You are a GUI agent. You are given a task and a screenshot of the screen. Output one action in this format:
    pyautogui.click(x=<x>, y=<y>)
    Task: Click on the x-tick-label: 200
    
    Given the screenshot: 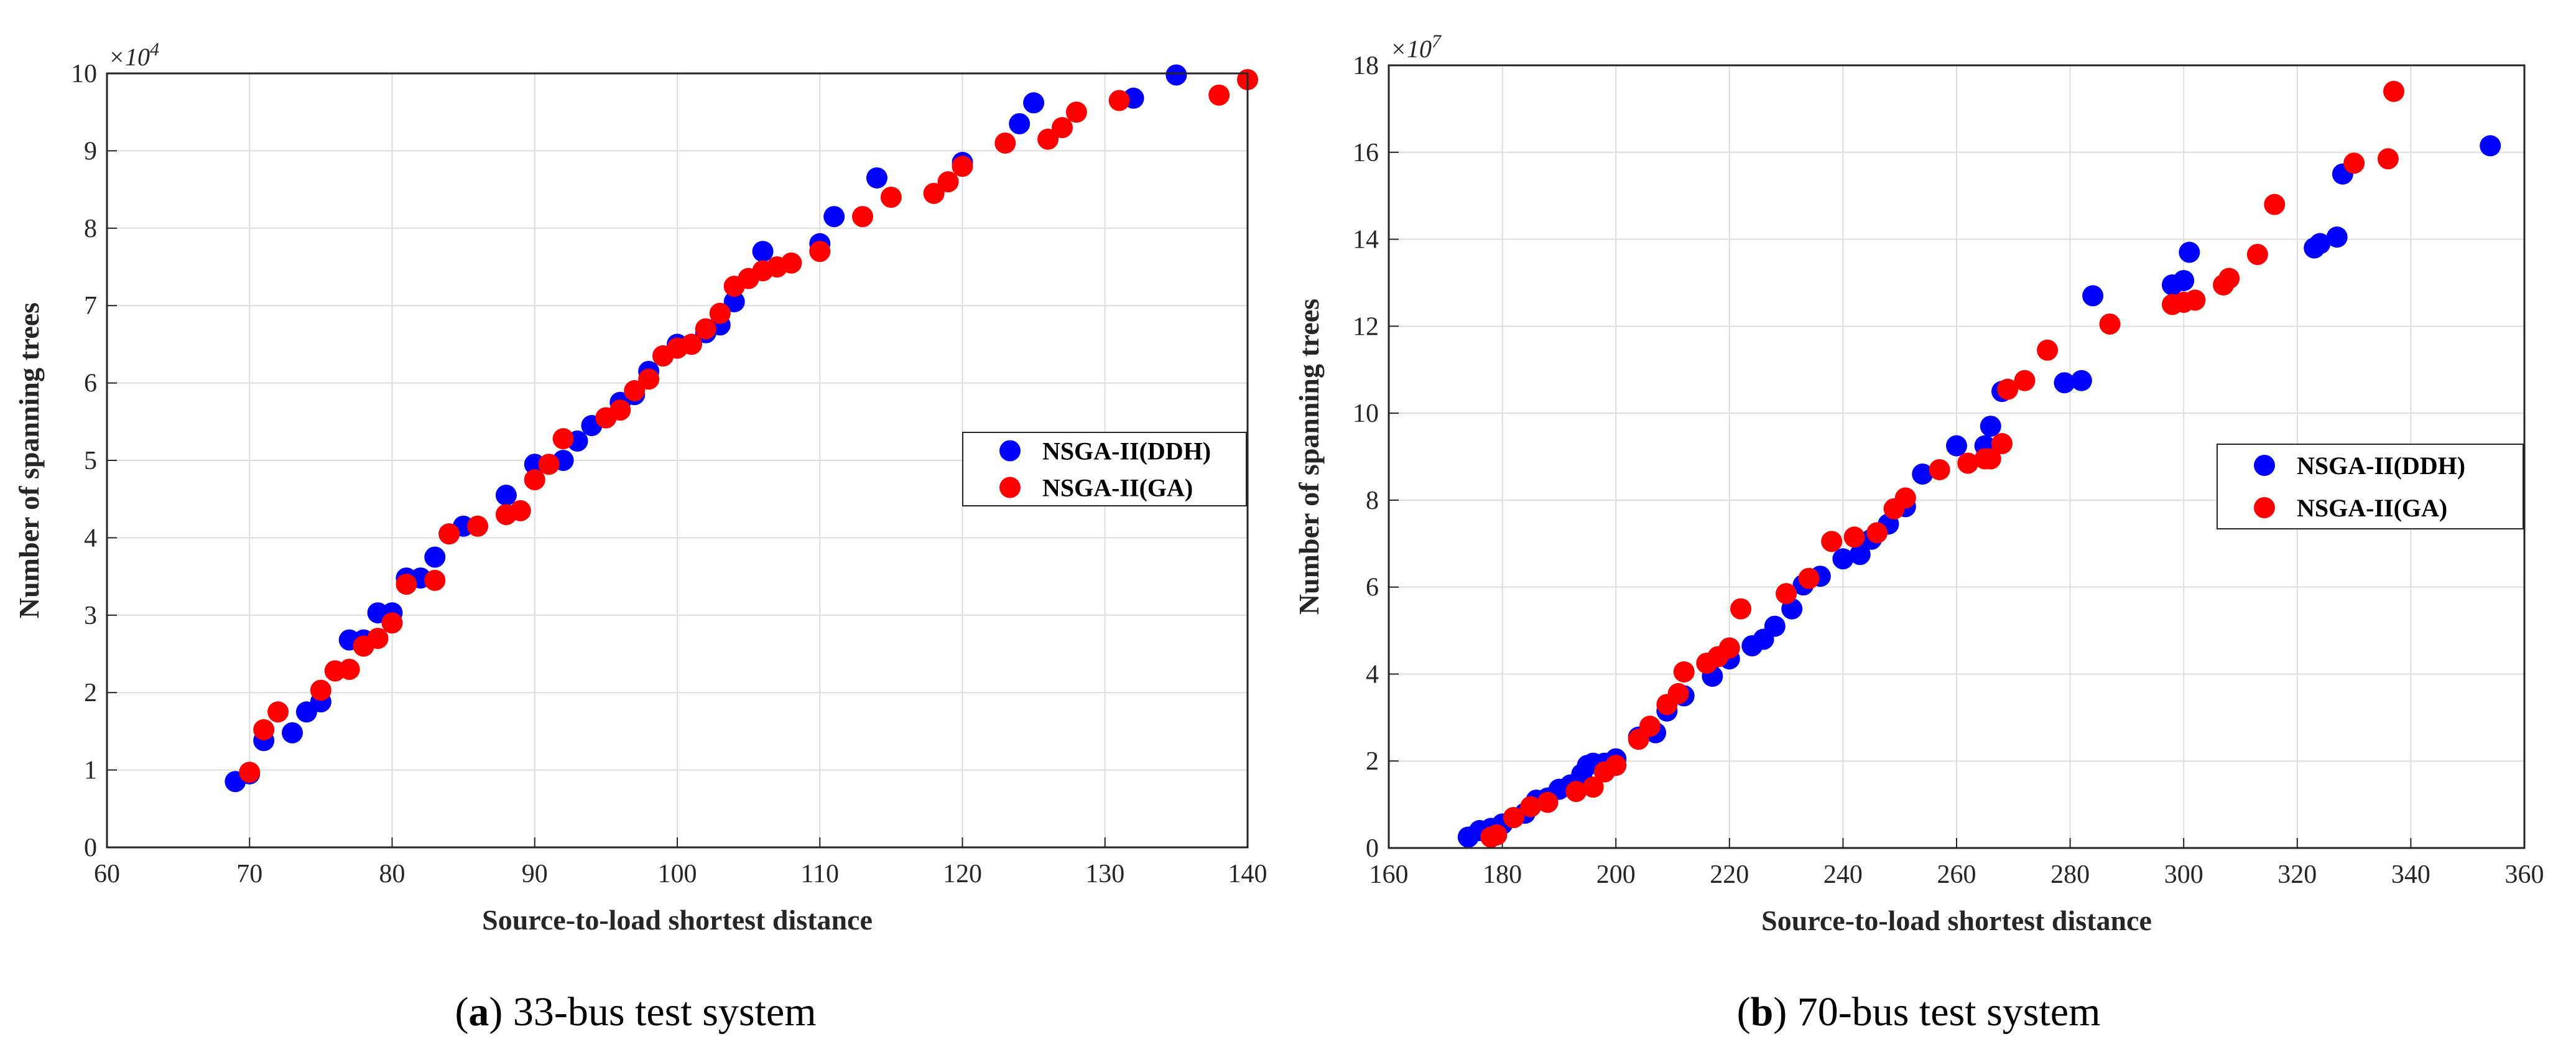 What is the action you would take?
    pyautogui.click(x=1616, y=874)
    